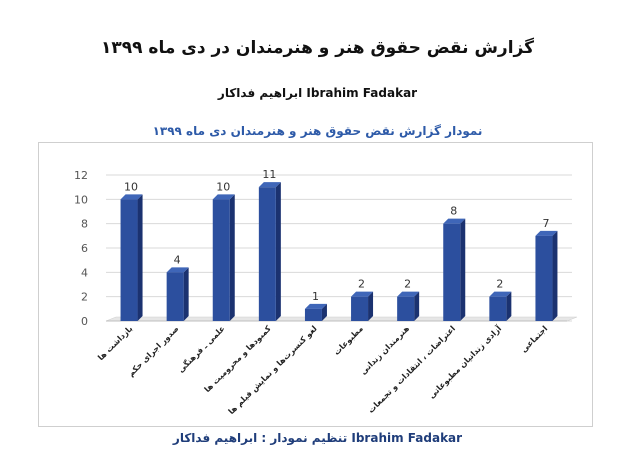 This screenshot has height=460, width=635. I want to click on author-line: ابراهیم فداکار Ibrahim Fadakar, so click(317, 93).